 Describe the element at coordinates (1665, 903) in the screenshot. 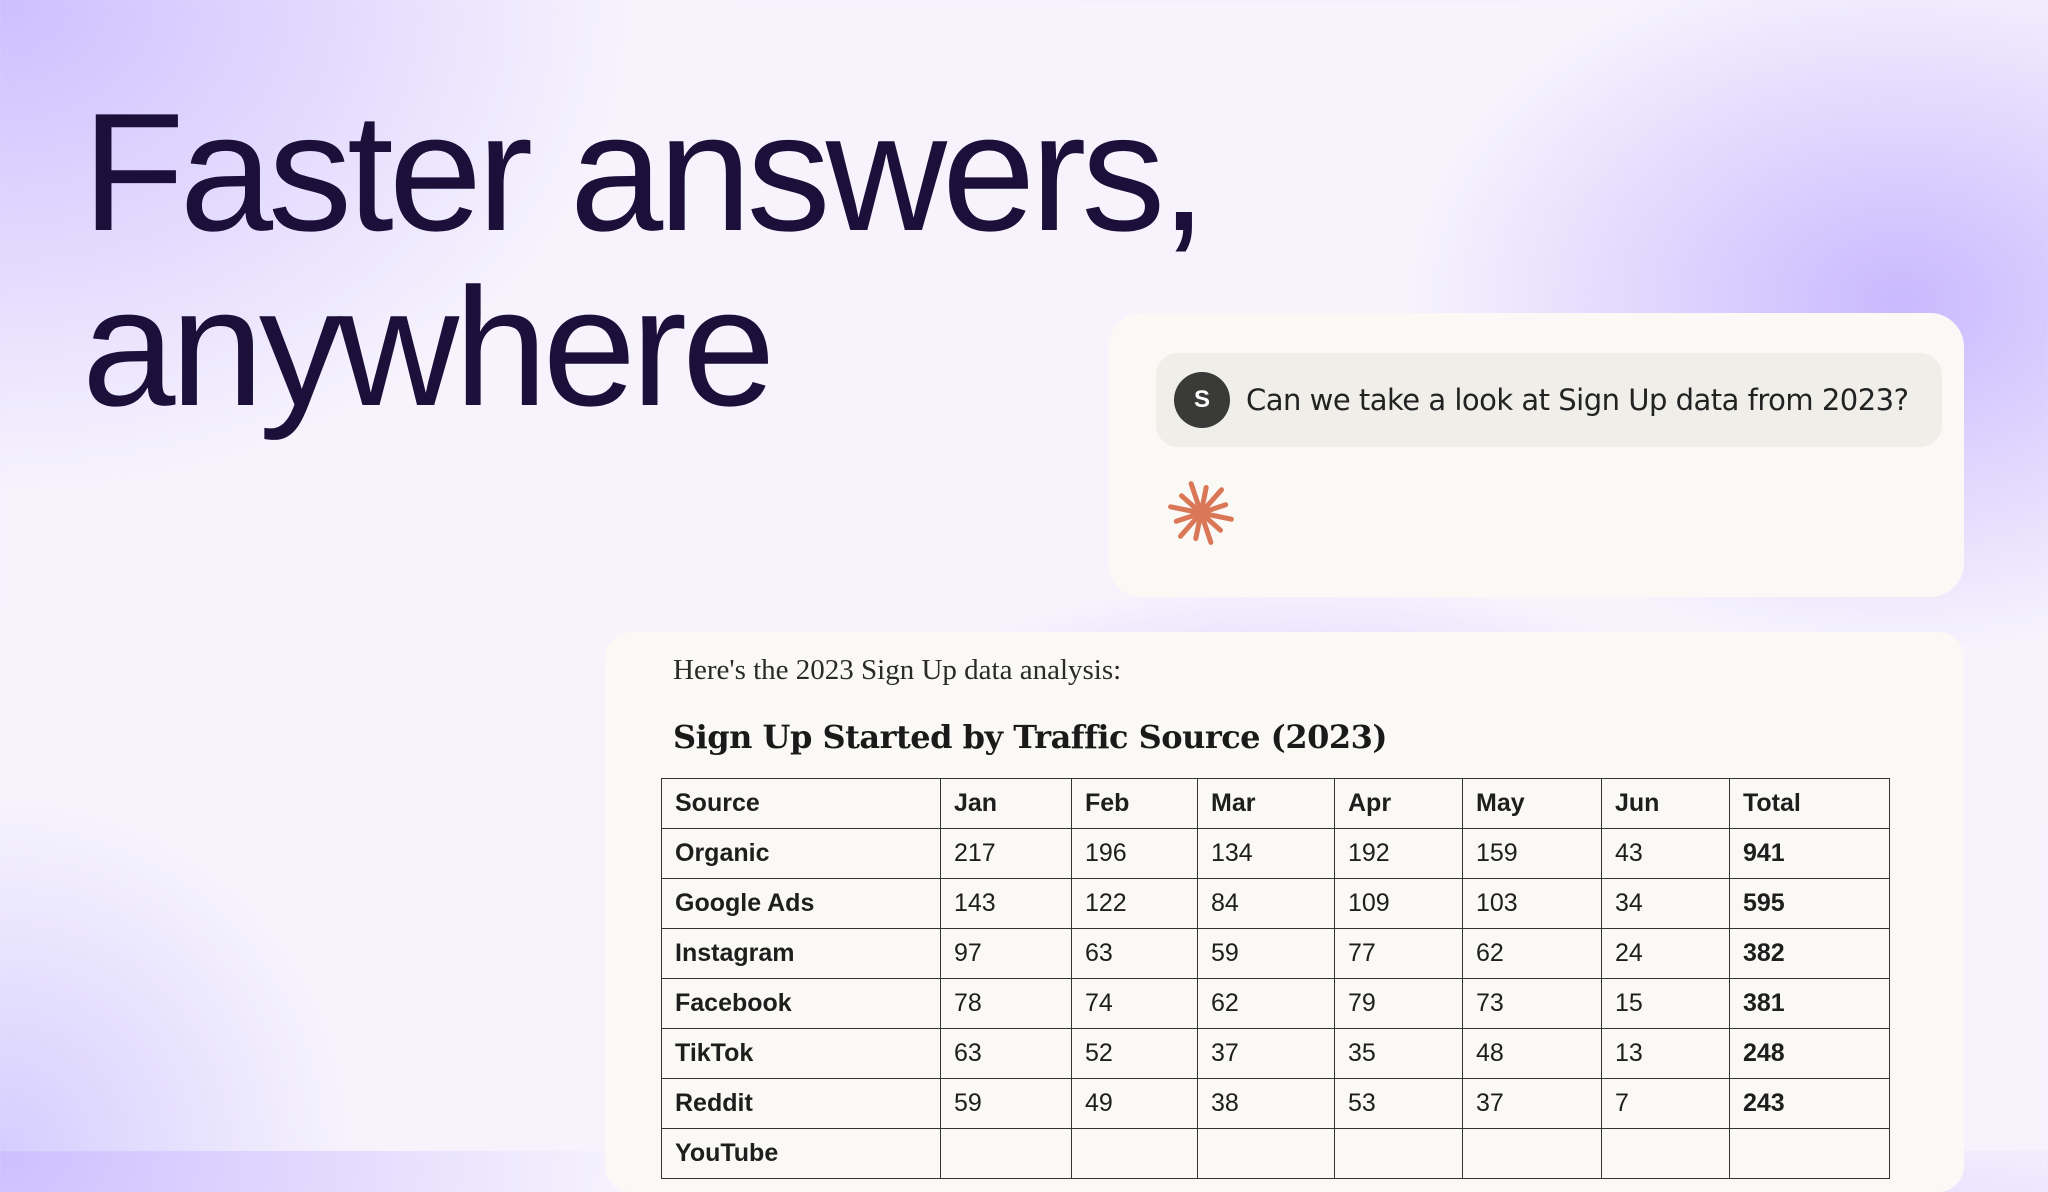

I see `value-cell: 34` at that location.